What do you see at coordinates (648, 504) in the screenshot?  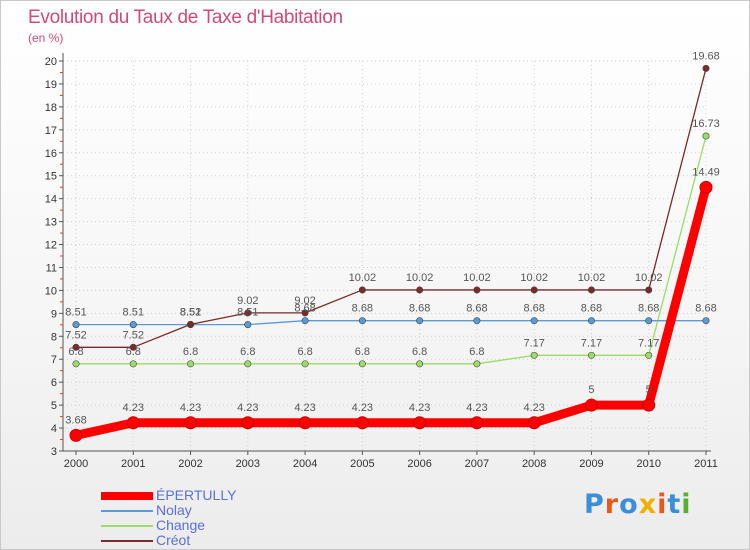 I see `logo-letter: x` at bounding box center [648, 504].